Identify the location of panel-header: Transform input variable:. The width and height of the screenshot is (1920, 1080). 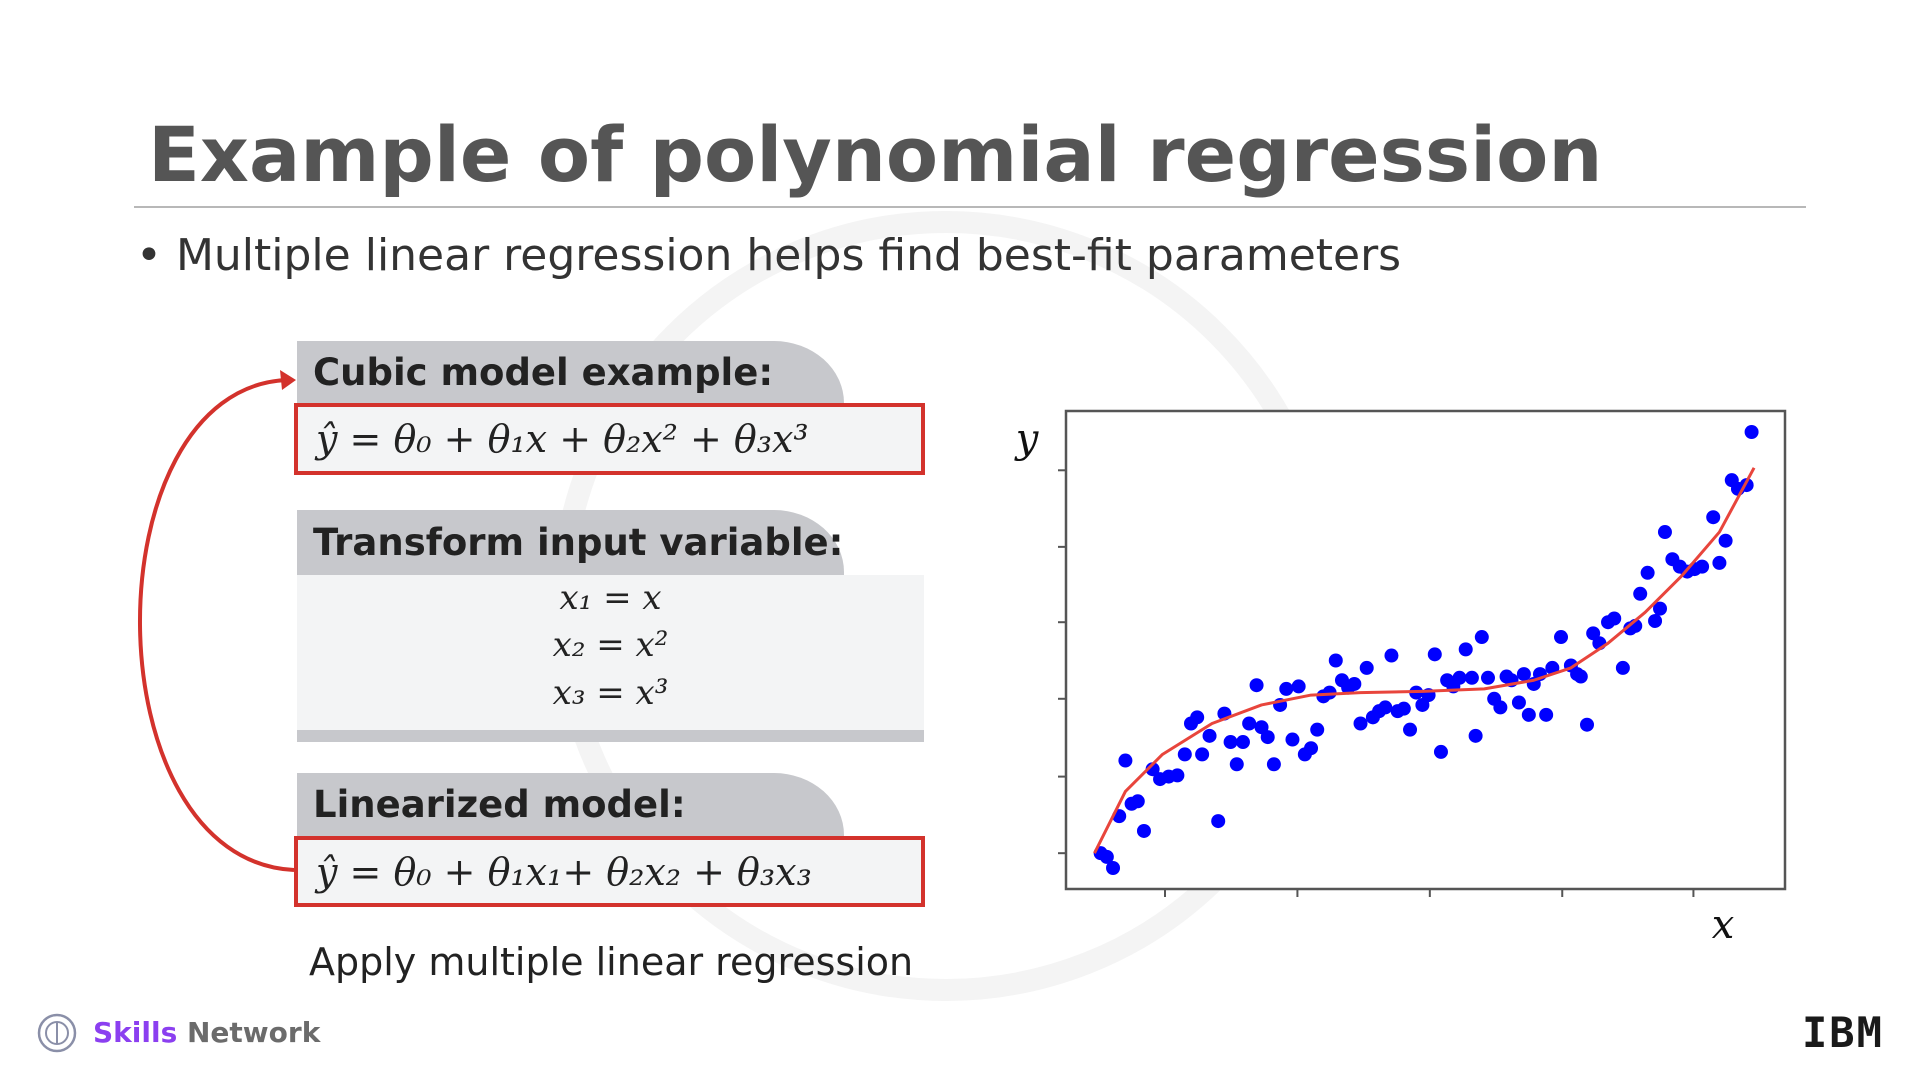
(570, 542).